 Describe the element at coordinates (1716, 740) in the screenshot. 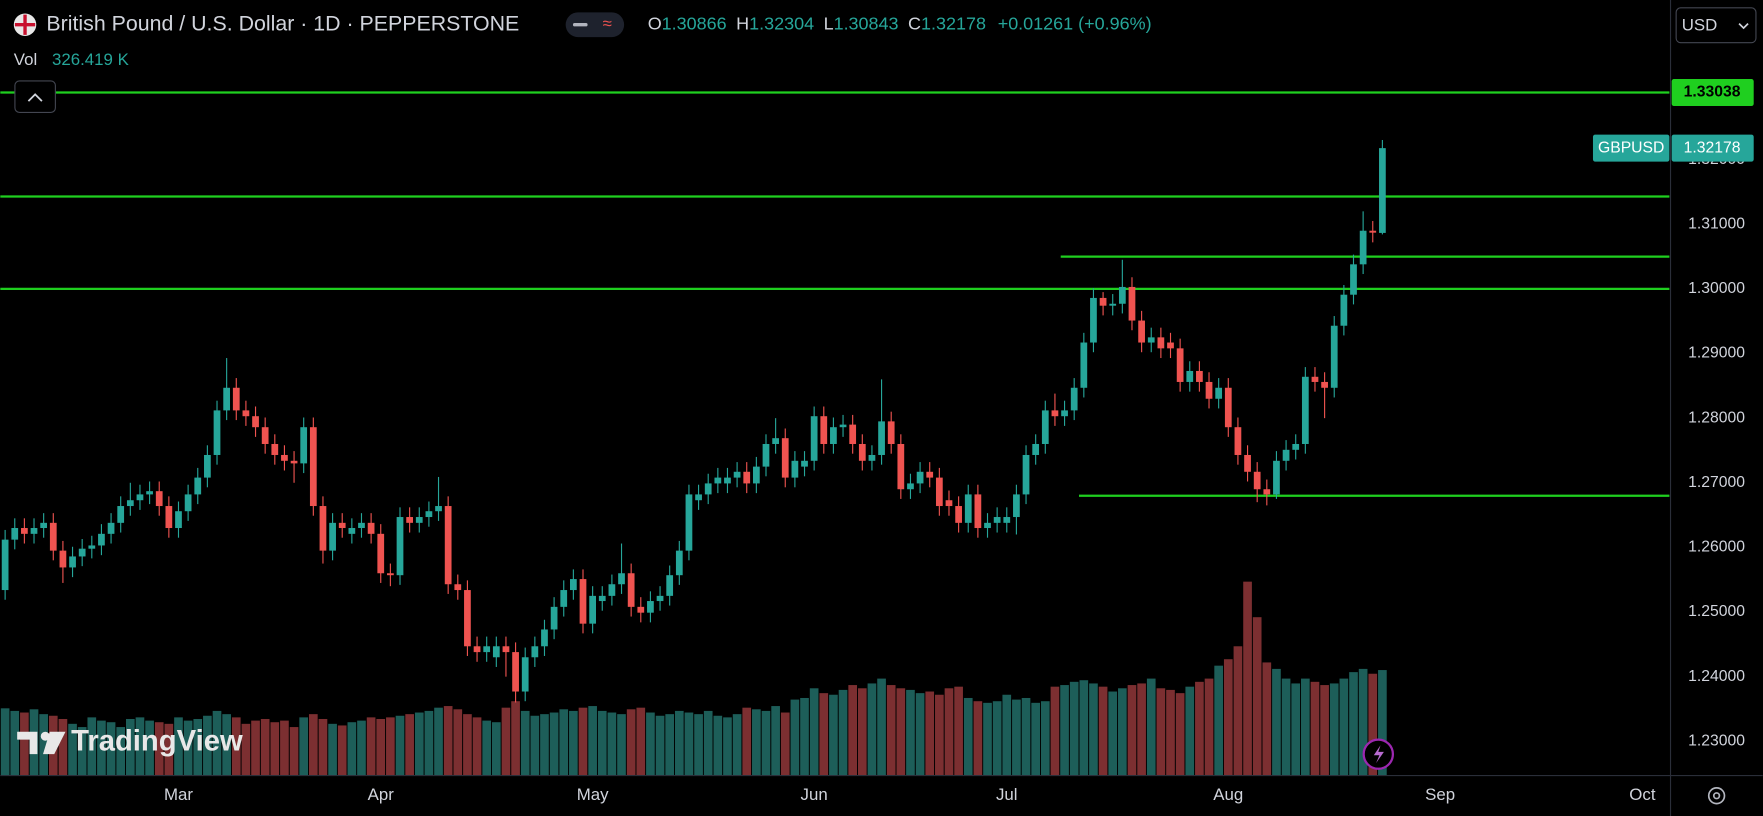

I see `y-tick-label: 1.23000` at that location.